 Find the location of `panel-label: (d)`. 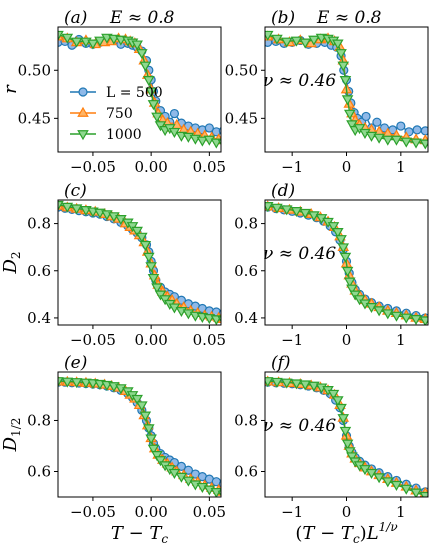

panel-label: (d) is located at coordinates (283, 191).